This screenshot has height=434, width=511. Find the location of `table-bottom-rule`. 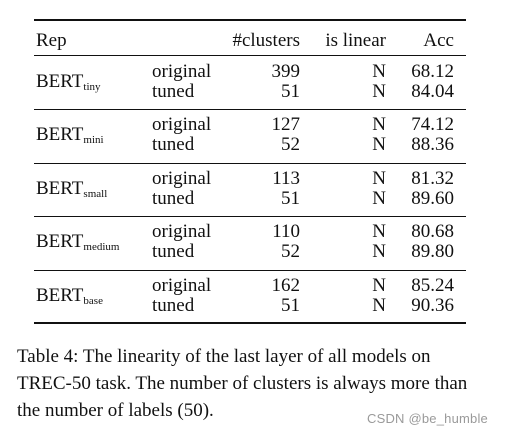

table-bottom-rule is located at coordinates (250, 323).